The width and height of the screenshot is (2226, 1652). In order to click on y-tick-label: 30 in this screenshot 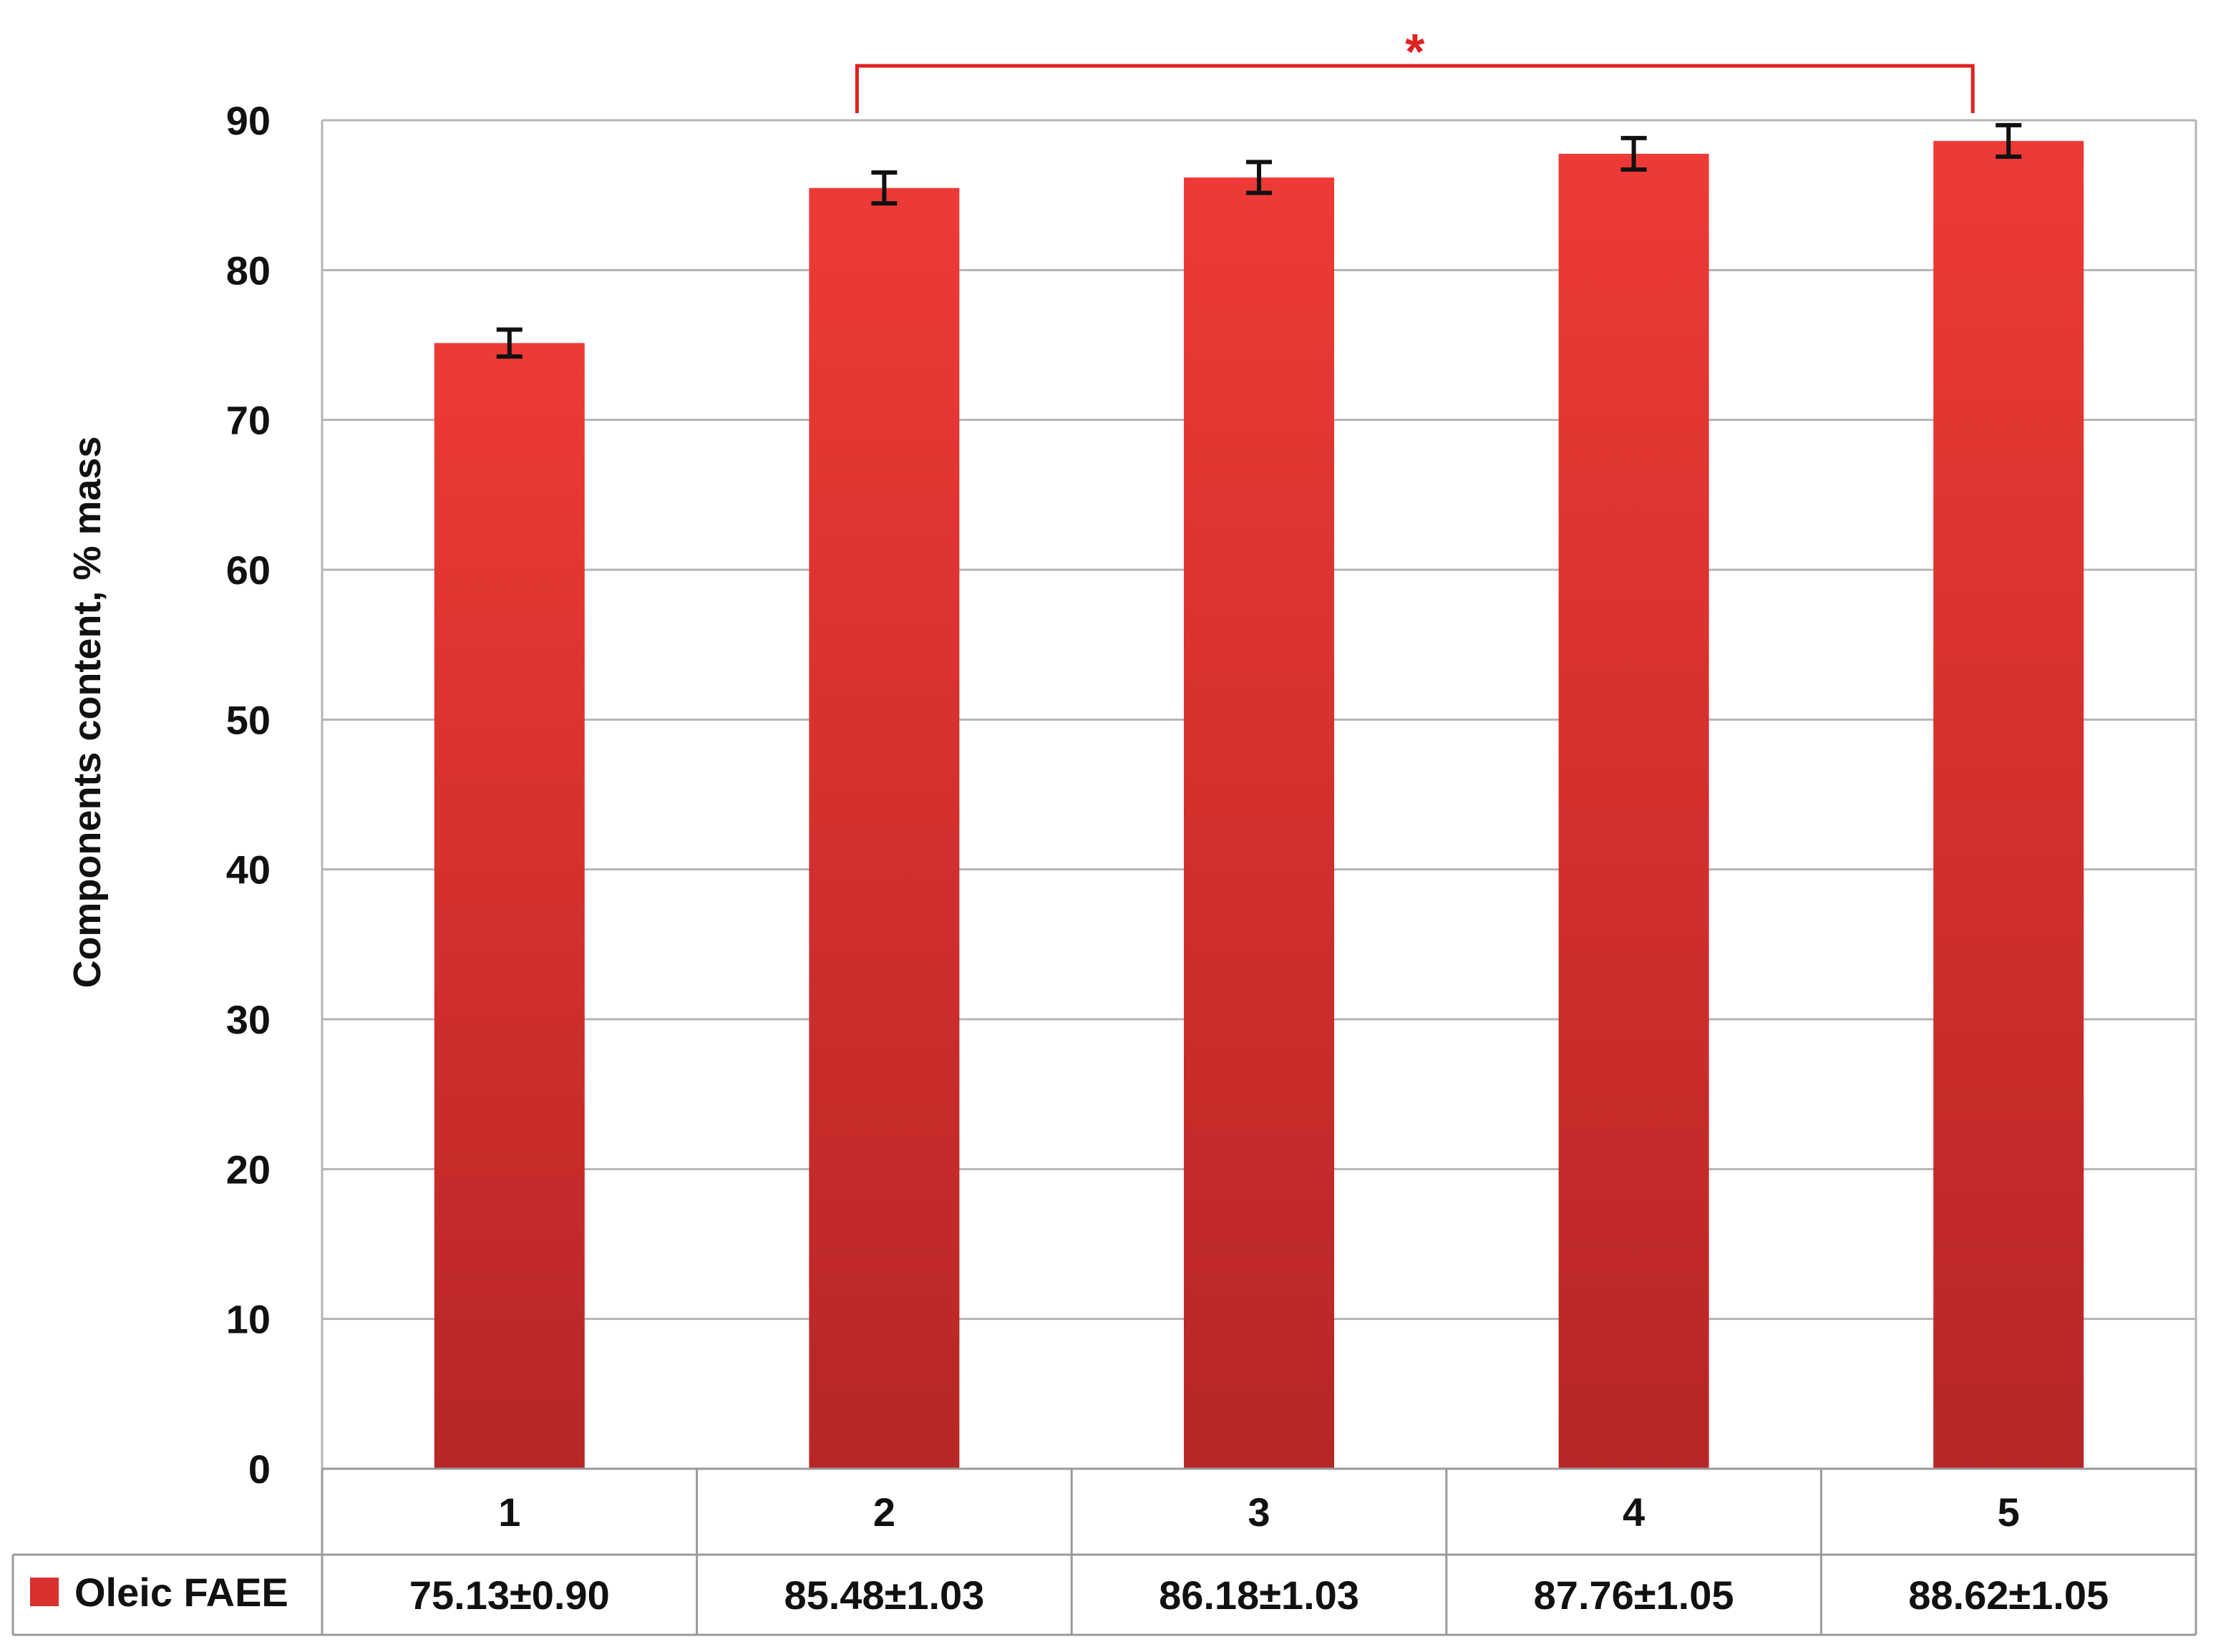, I will do `click(249, 1019)`.